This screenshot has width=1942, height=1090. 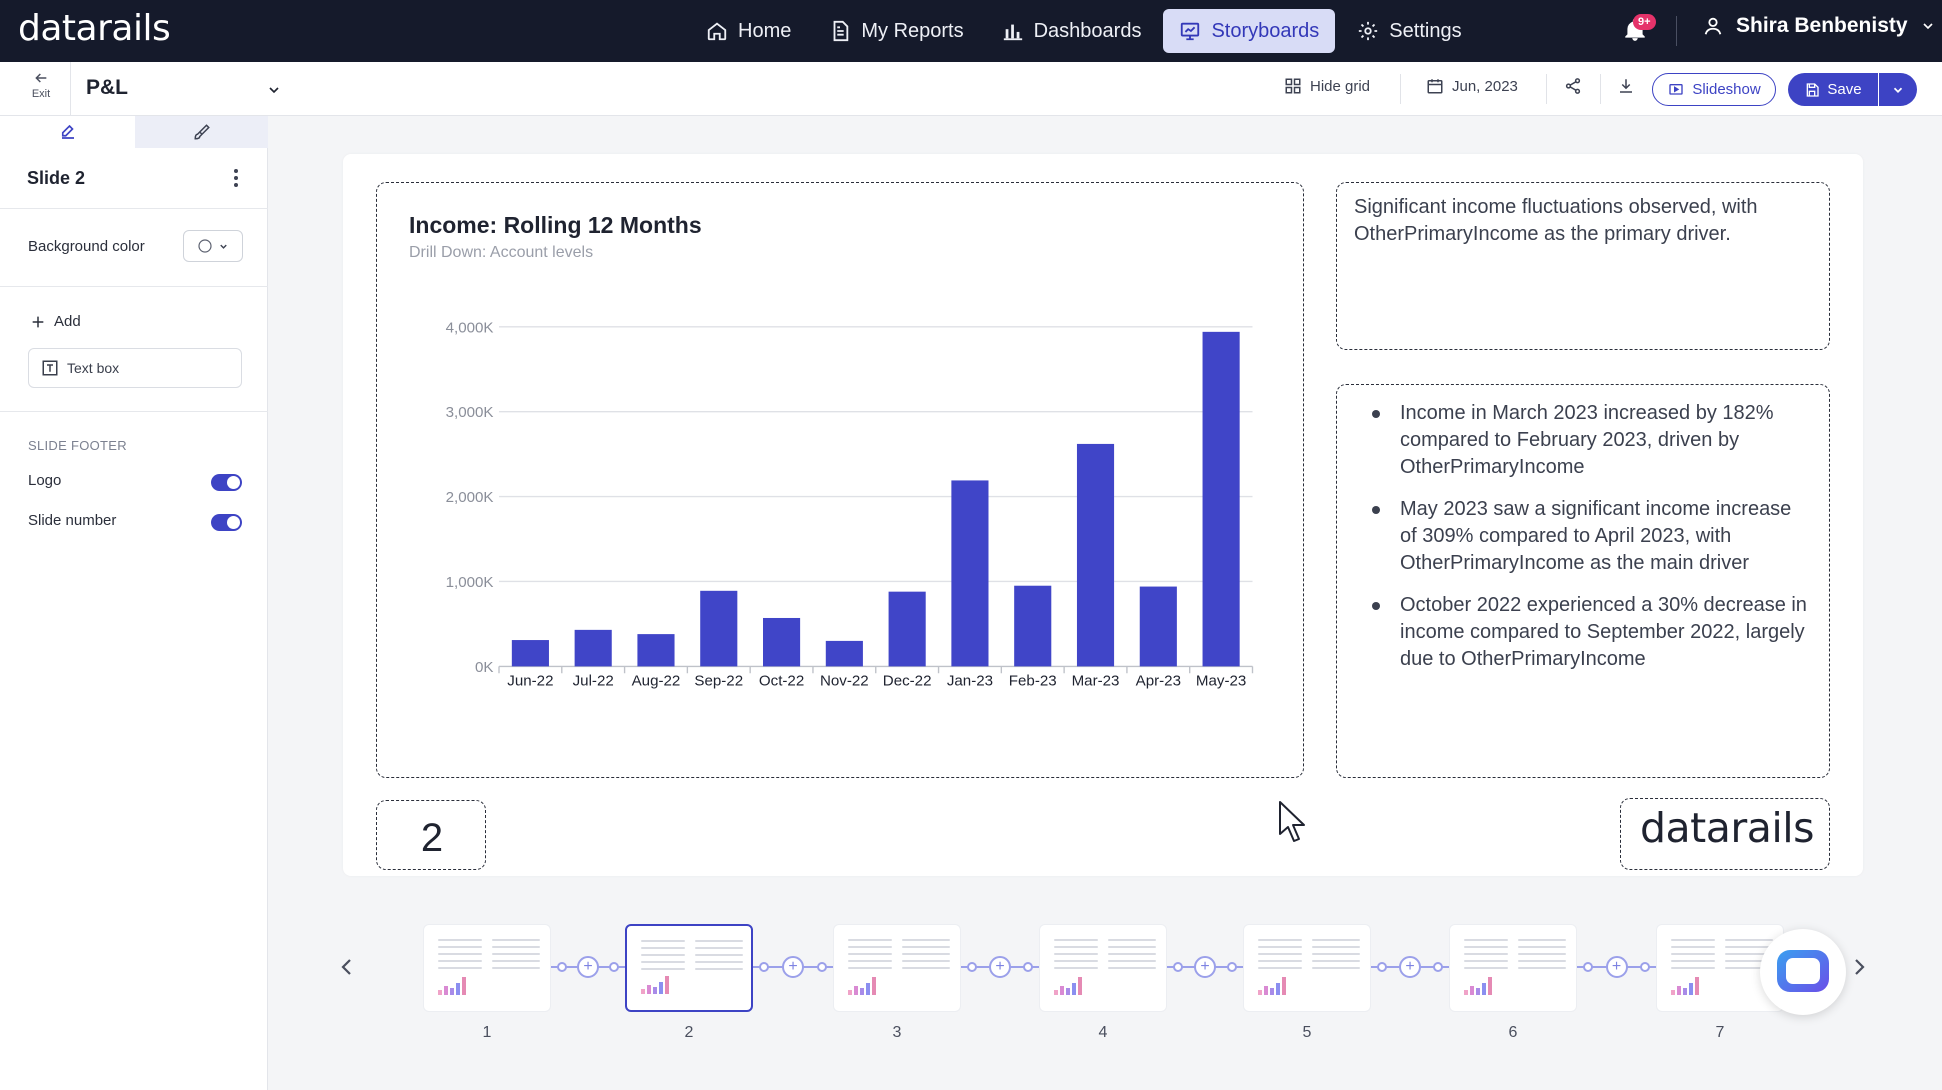 What do you see at coordinates (226, 482) in the screenshot?
I see `logo-toggle` at bounding box center [226, 482].